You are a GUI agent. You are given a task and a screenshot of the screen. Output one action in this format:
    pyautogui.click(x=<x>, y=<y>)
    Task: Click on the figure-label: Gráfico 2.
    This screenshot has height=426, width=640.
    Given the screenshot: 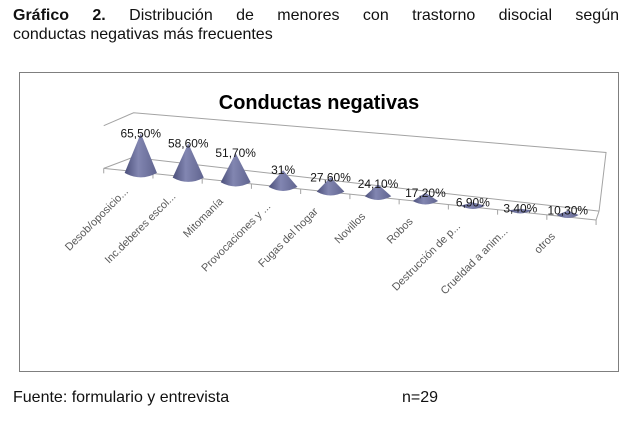 What is the action you would take?
    pyautogui.click(x=59, y=15)
    